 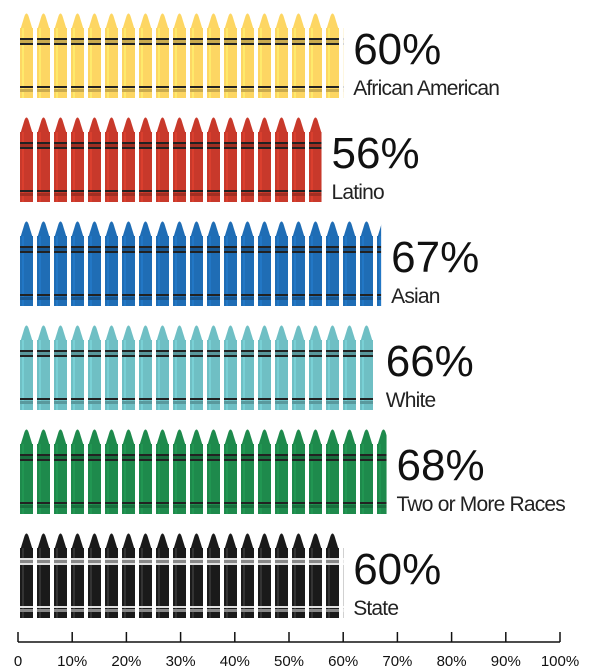 I want to click on category-label: African American, so click(x=426, y=88).